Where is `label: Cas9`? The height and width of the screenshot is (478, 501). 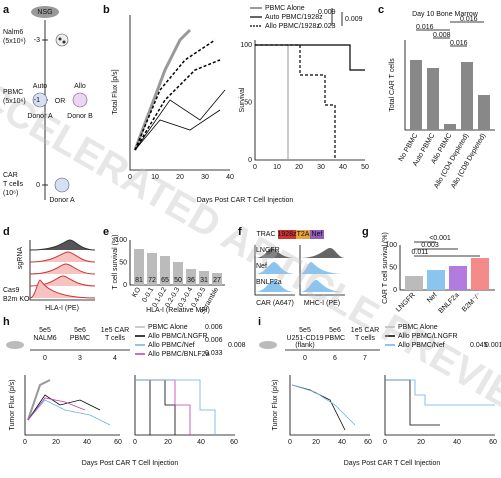
label: Cas9 is located at coordinates (11, 290).